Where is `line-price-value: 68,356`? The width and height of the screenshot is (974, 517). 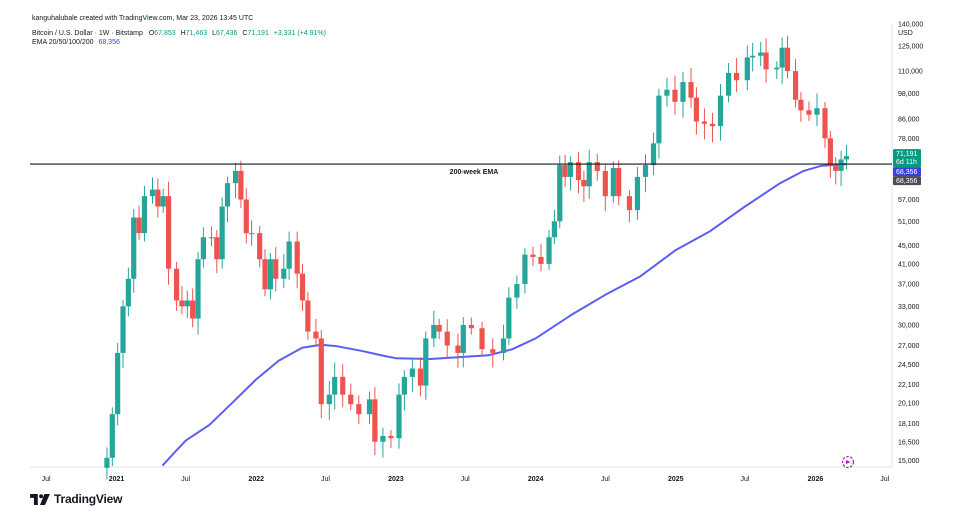 line-price-value: 68,356 is located at coordinates (907, 181).